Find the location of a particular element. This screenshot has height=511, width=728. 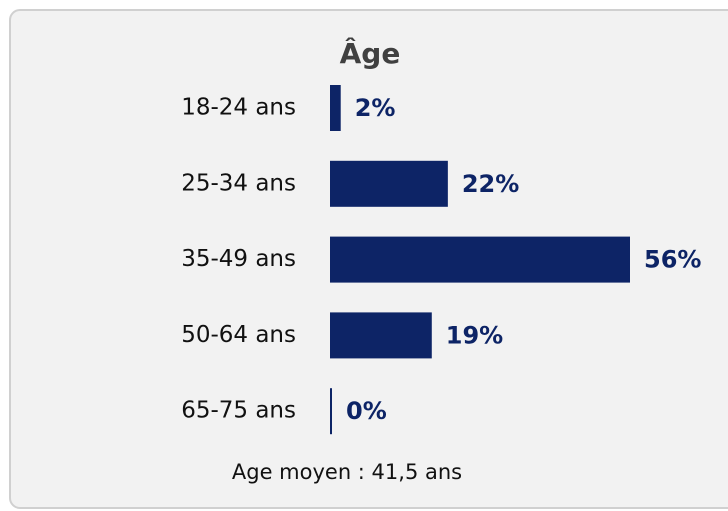

value-label: 56% is located at coordinates (672, 260).